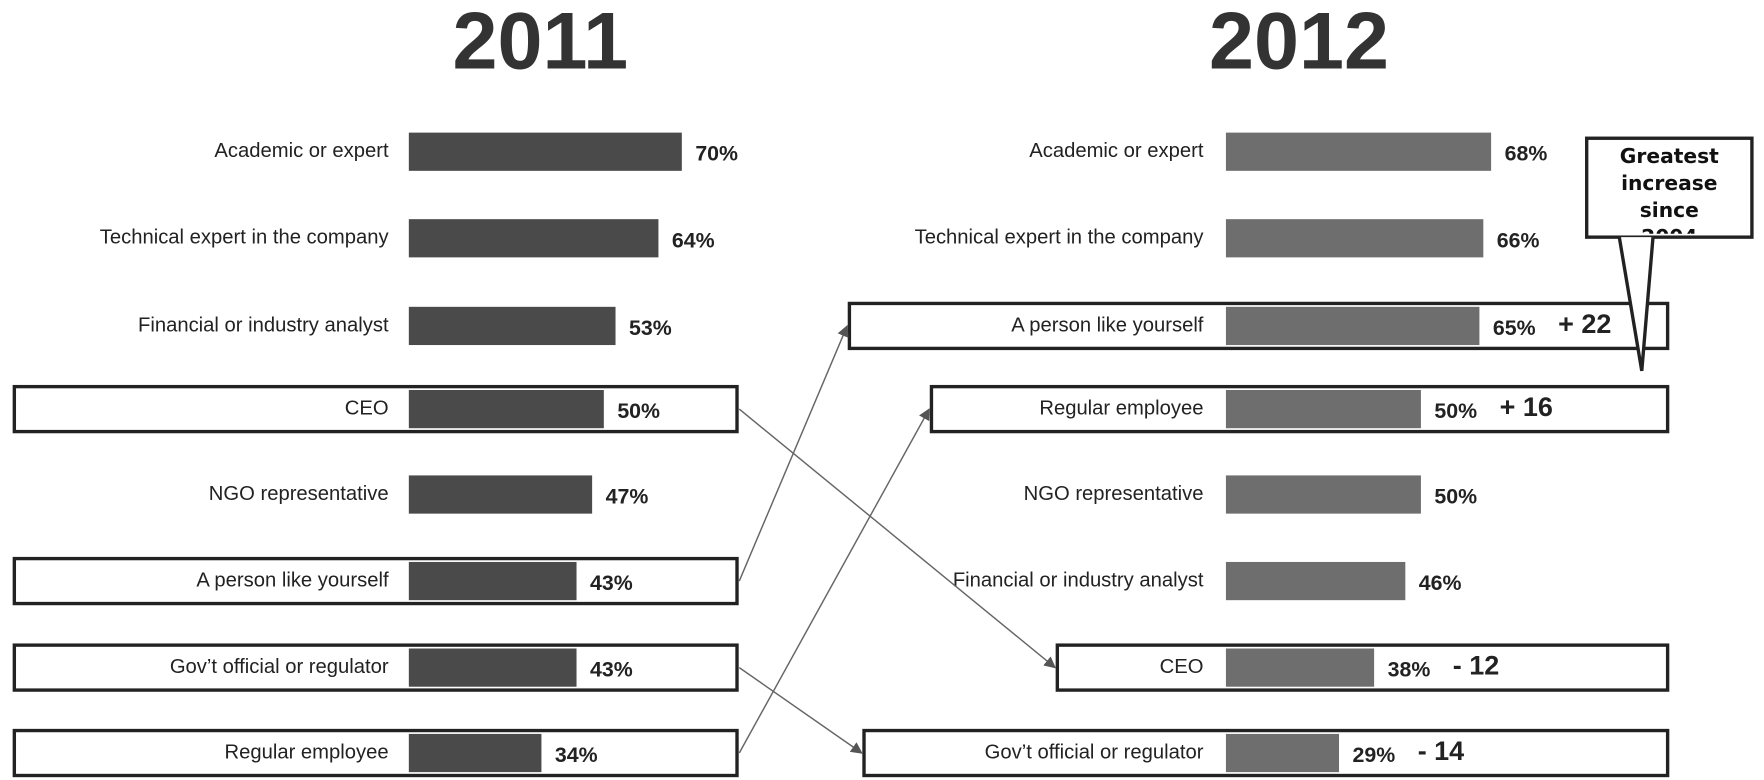 Image resolution: width=1764 pixels, height=780 pixels. What do you see at coordinates (1526, 154) in the screenshot?
I see `value-label: 68%` at bounding box center [1526, 154].